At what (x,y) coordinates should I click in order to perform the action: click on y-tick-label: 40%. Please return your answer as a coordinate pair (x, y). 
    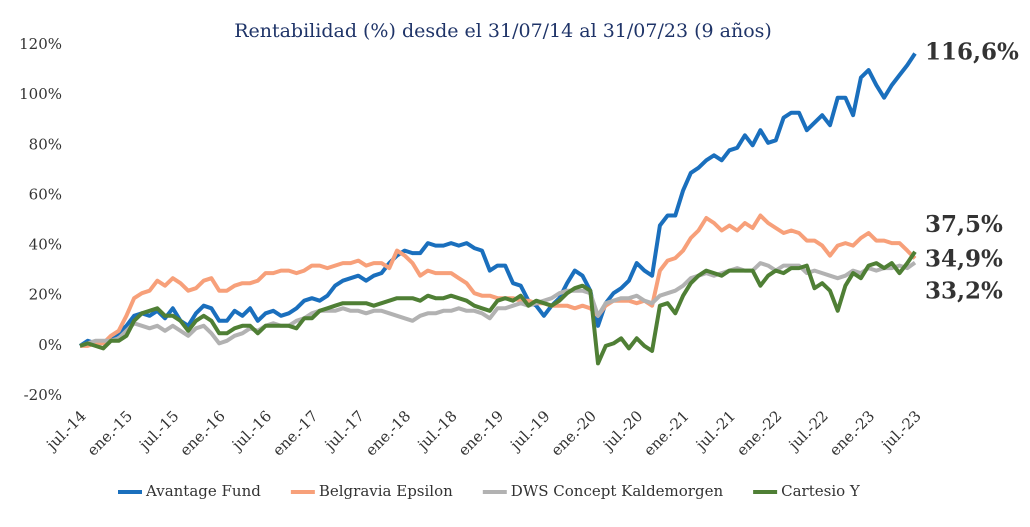
    Looking at the image, I should click on (45, 245).